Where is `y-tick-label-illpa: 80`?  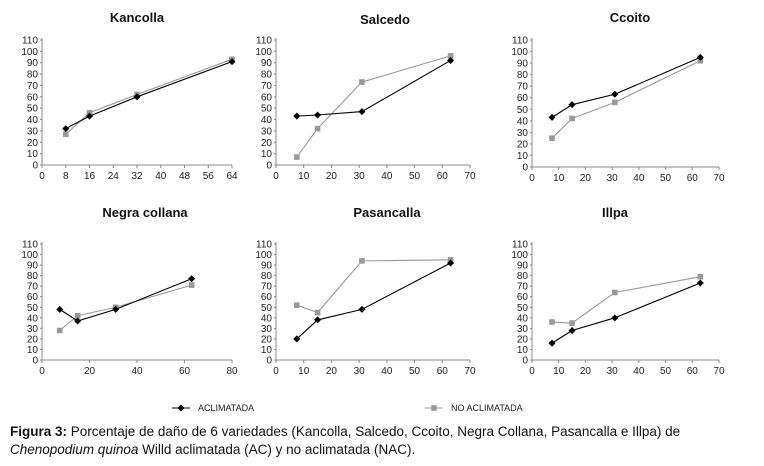 y-tick-label-illpa: 80 is located at coordinates (523, 276).